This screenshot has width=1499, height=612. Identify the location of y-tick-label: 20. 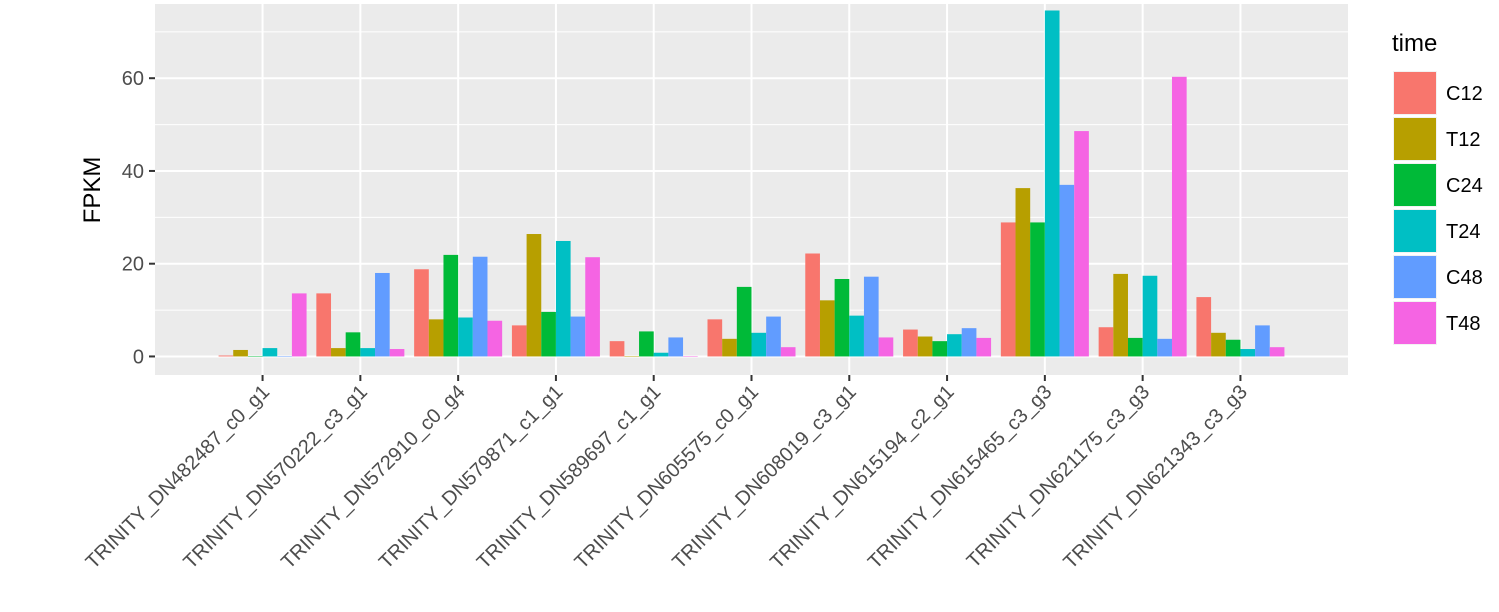
(133, 265).